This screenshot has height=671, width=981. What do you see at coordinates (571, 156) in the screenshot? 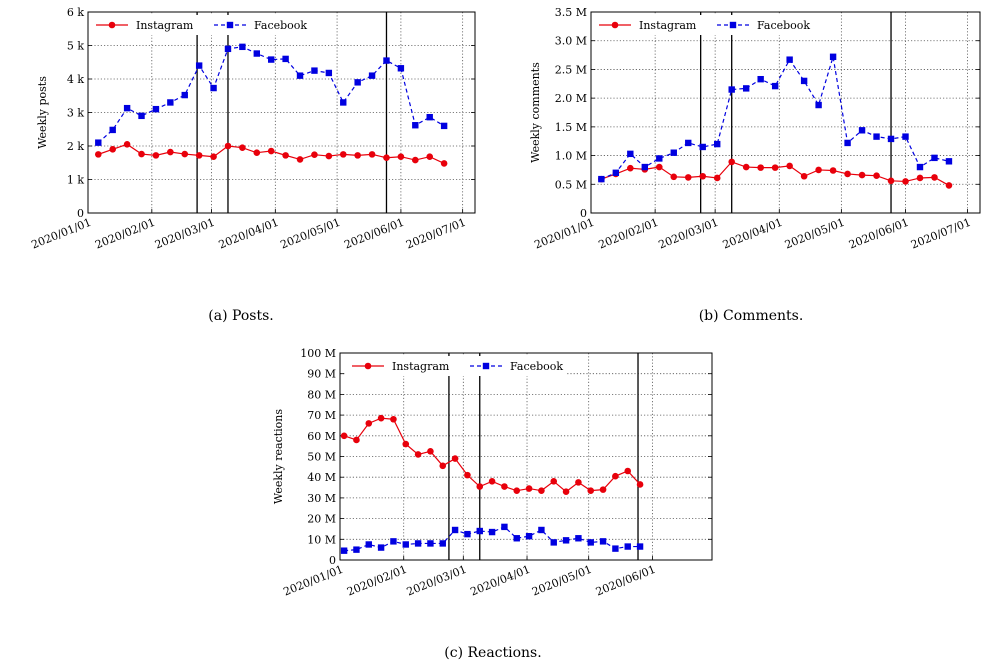
I see `y-tick-label: 1.0 M` at bounding box center [571, 156].